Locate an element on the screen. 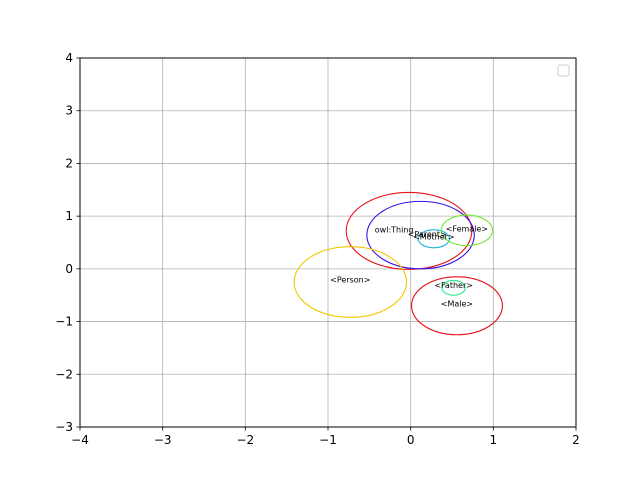  y-tick-label: 0 is located at coordinates (69, 269).